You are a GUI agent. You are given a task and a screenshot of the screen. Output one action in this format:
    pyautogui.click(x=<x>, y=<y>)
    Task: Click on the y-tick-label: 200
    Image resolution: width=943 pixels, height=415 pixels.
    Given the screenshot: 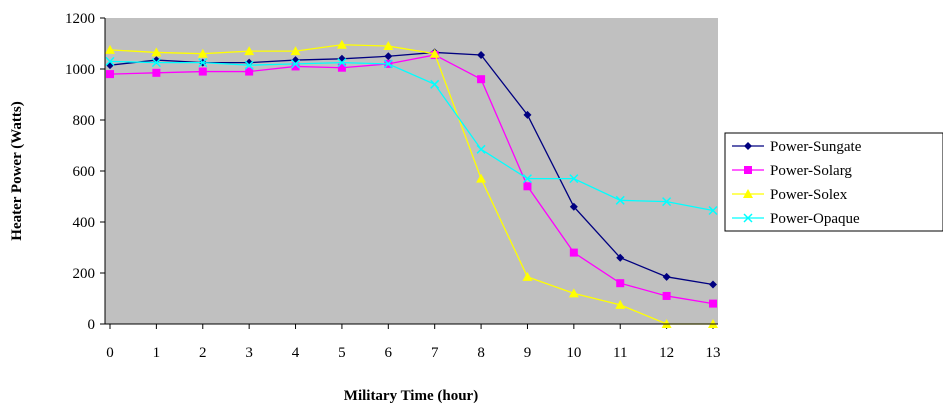 What is the action you would take?
    pyautogui.click(x=84, y=274)
    